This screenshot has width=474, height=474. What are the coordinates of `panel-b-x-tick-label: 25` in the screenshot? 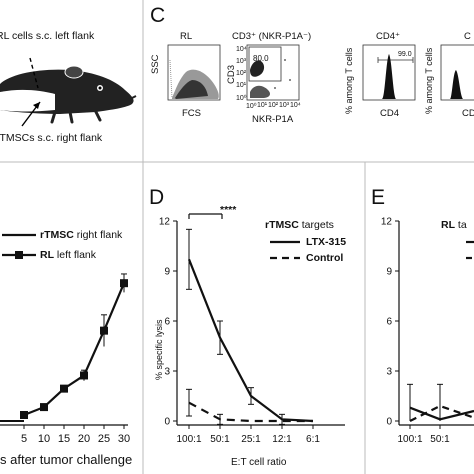 It's located at (104, 439).